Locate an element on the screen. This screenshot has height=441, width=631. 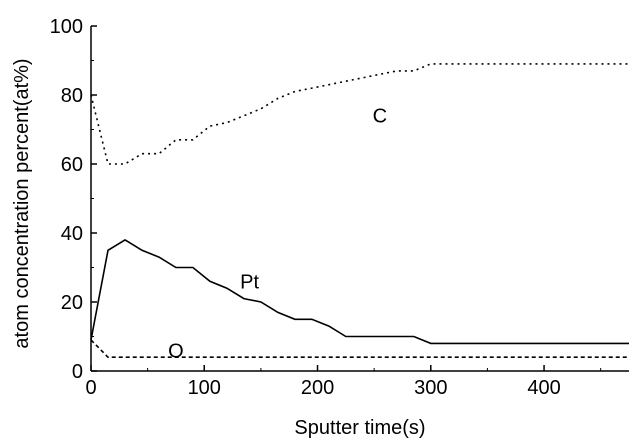
series-line-o is located at coordinates (359, 349).